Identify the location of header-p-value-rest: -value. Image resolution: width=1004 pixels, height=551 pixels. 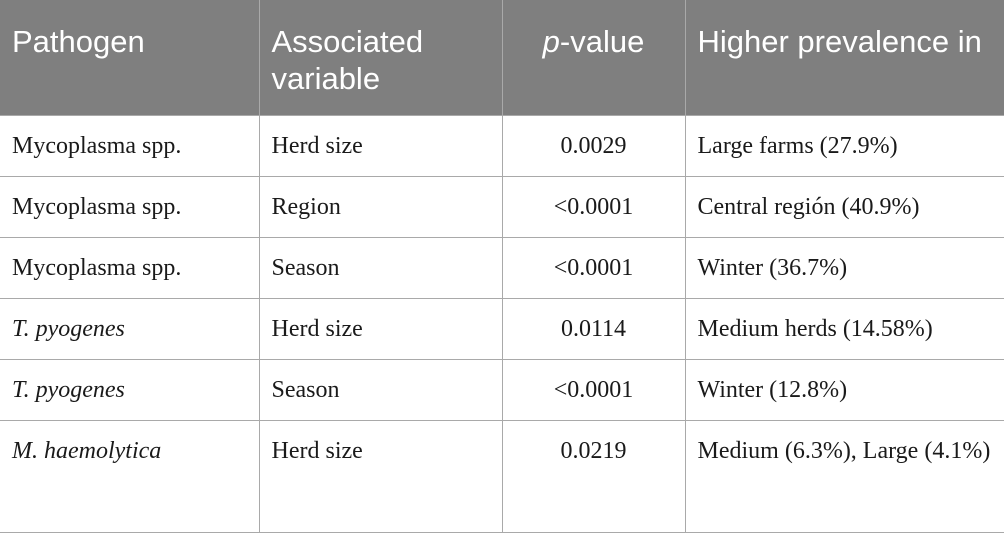
(602, 41).